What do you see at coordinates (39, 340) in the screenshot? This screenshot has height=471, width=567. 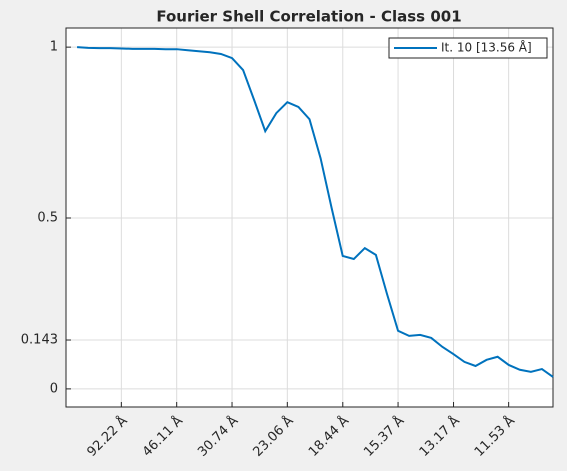 I see `y-tick-label: 0.143` at bounding box center [39, 340].